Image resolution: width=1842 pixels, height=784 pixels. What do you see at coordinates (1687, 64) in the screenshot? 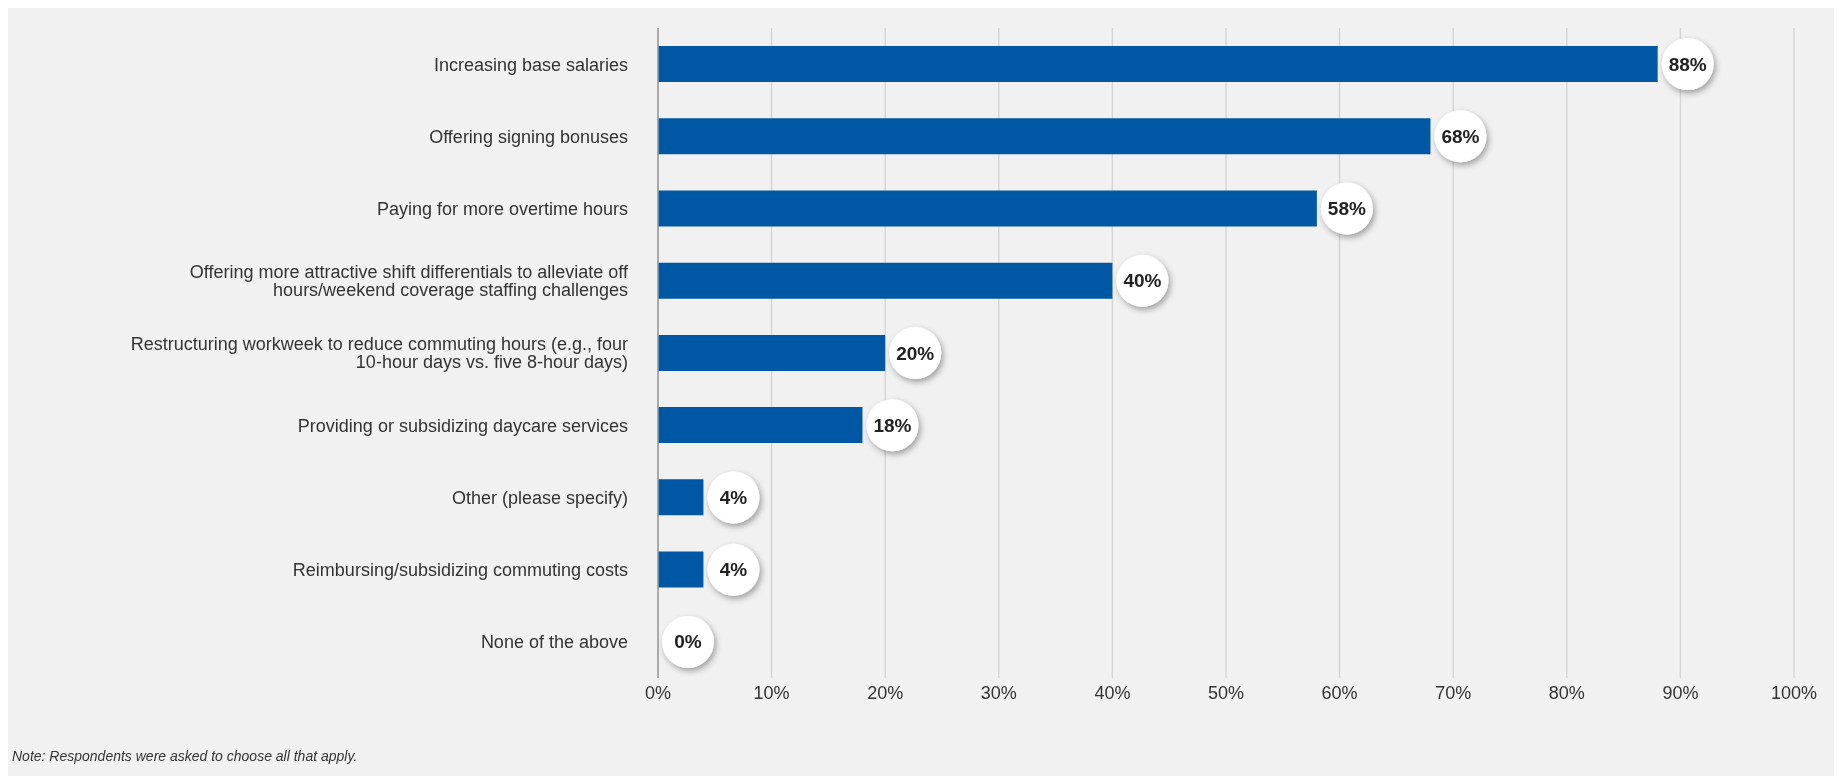
I see `data-label: 88%` at bounding box center [1687, 64].